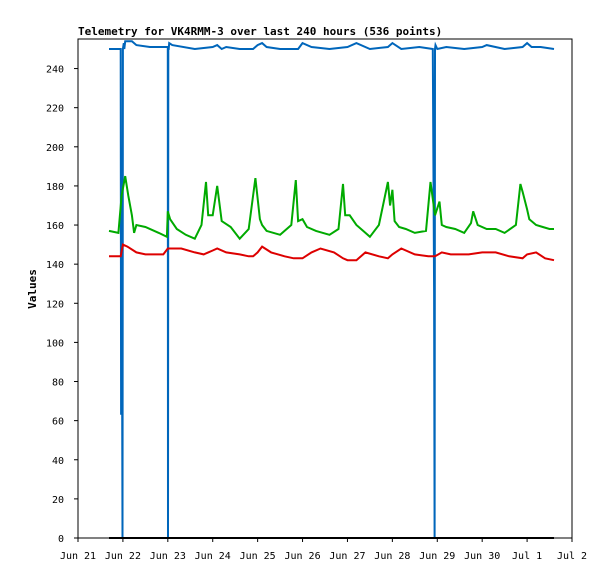  Describe the element at coordinates (58, 500) in the screenshot. I see `y-tick-label: 20` at that location.